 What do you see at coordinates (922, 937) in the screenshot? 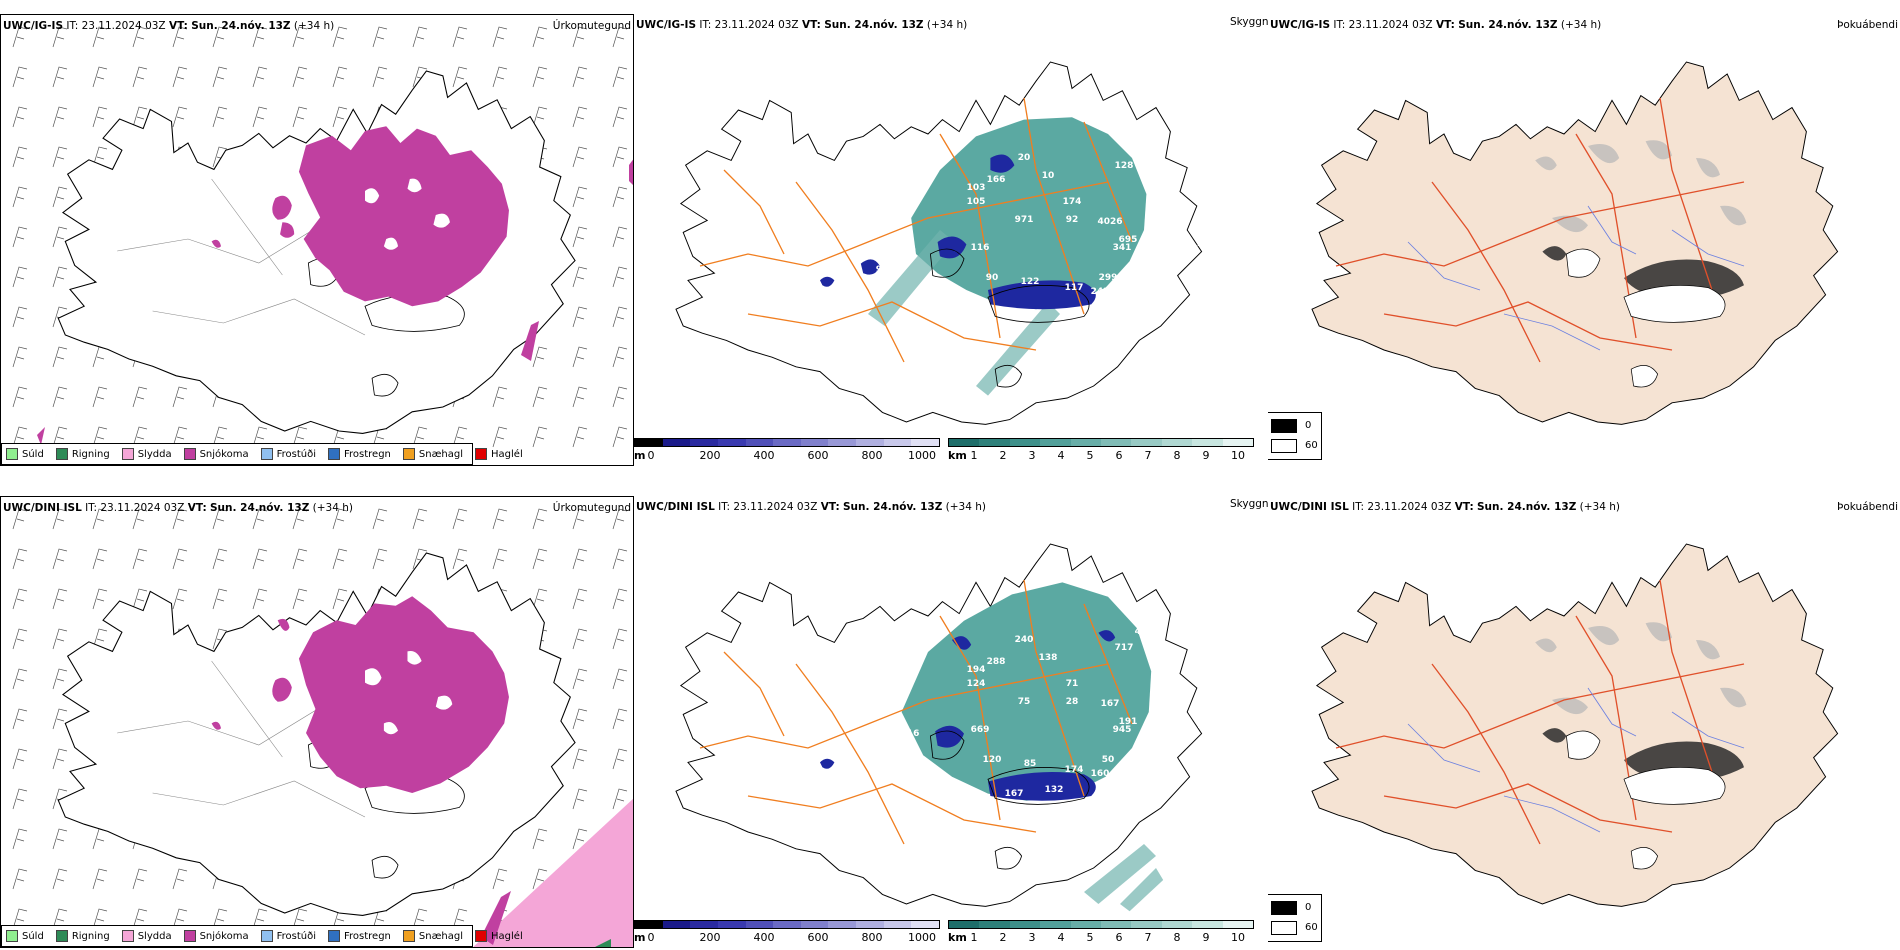
I see `height-tick: 1000` at bounding box center [922, 937].